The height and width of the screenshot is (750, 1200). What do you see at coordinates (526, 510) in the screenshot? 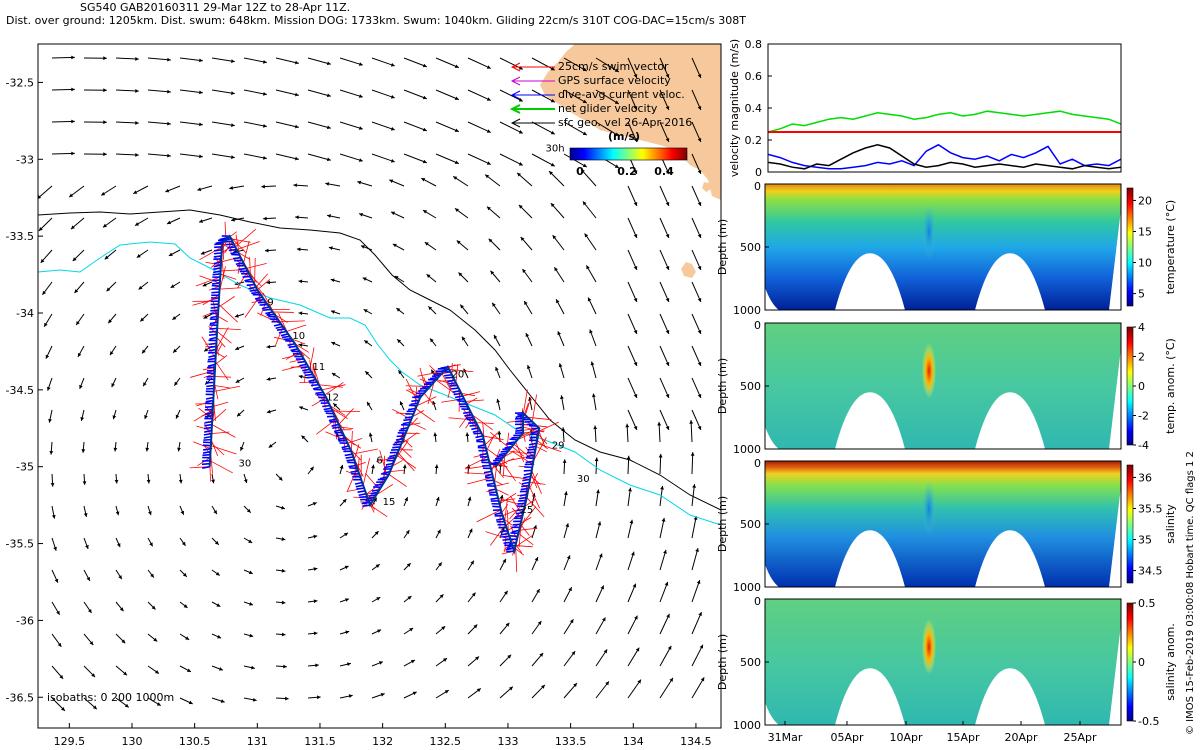
I see `track-day-label: 25` at bounding box center [526, 510].